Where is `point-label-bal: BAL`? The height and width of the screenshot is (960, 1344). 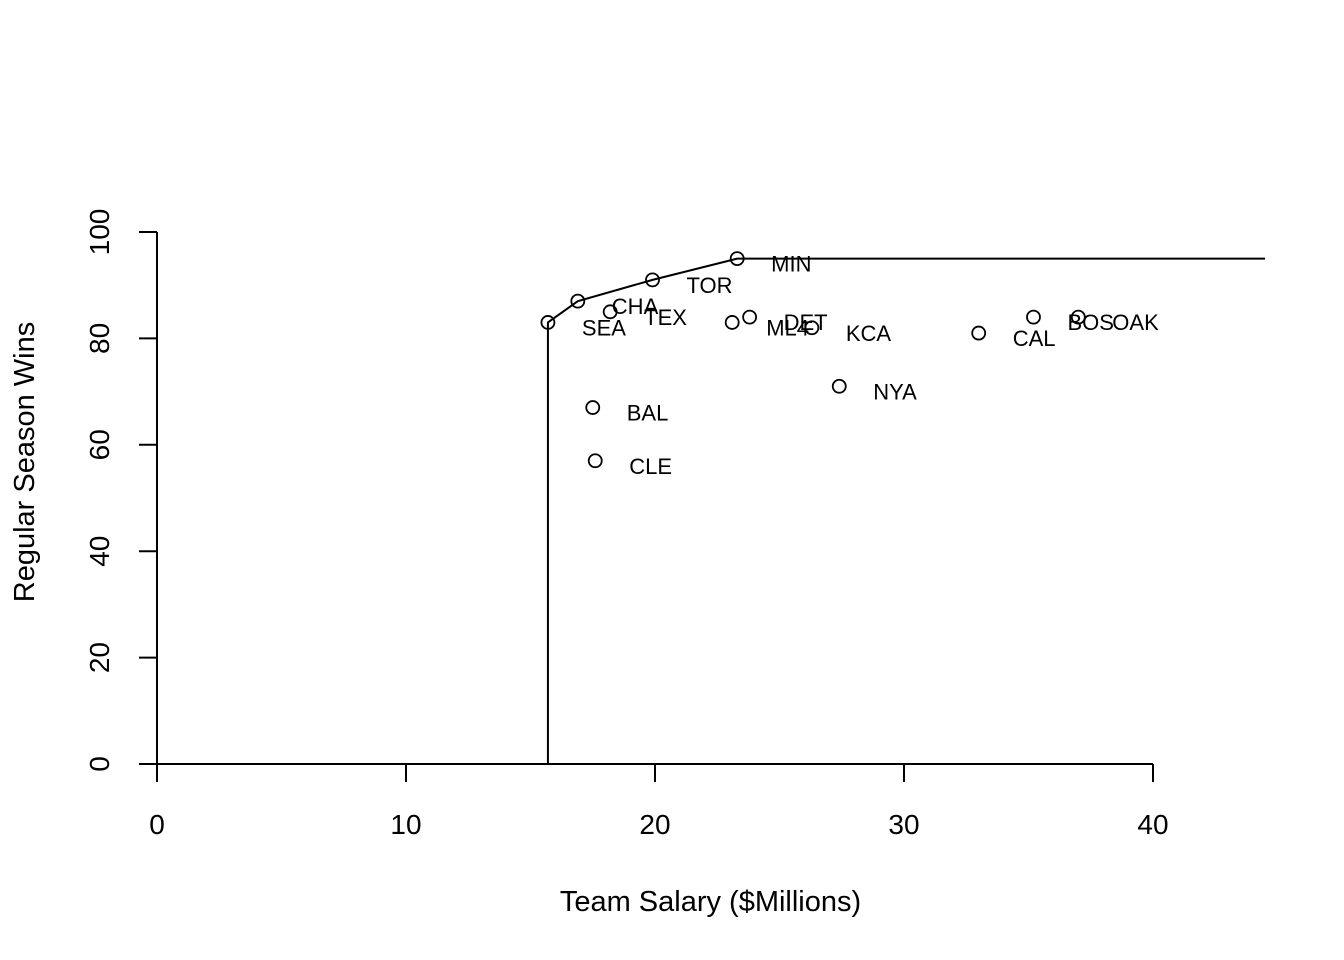
point-label-bal: BAL is located at coordinates (648, 413).